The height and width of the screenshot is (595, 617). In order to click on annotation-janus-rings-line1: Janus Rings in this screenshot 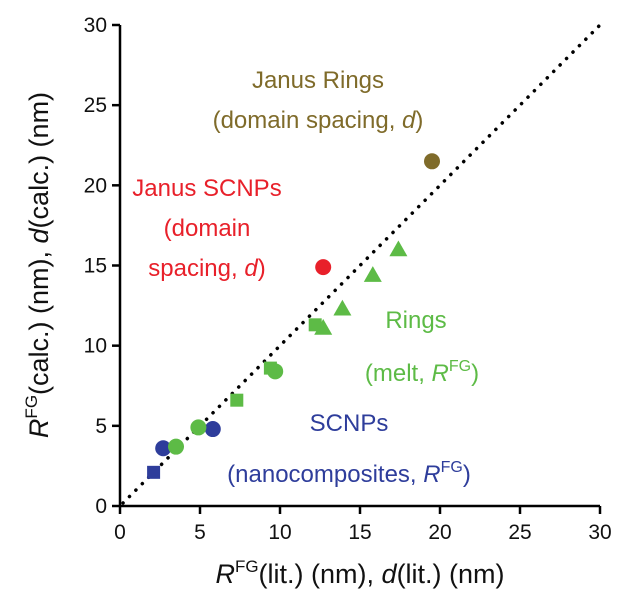, I will do `click(318, 80)`.